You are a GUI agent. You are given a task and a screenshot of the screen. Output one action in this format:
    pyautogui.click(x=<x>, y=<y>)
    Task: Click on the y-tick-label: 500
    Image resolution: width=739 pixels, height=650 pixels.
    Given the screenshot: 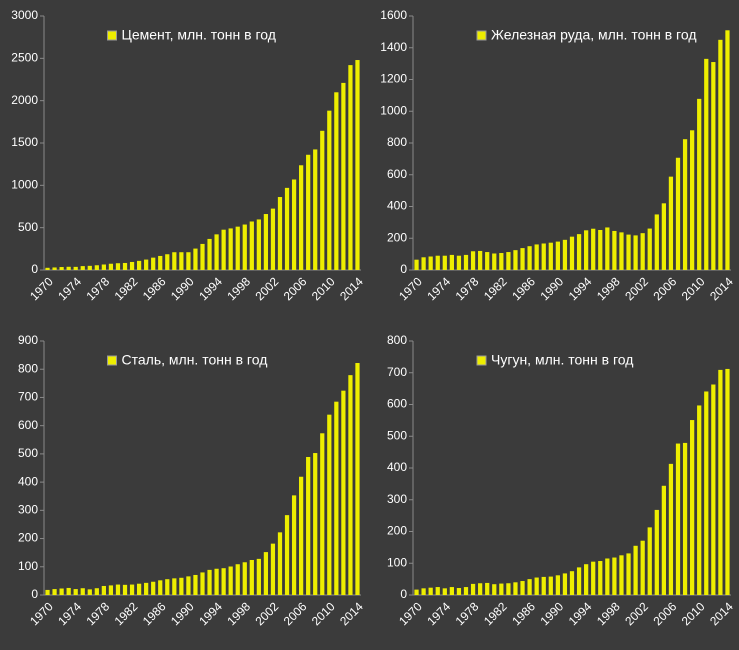 What is the action you would take?
    pyautogui.click(x=28, y=453)
    